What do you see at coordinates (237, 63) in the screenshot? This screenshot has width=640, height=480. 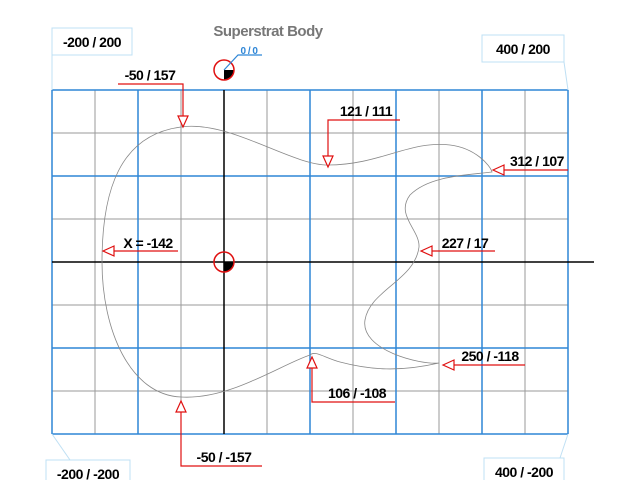 I see `origin-marker: 0 / 0` at bounding box center [237, 63].